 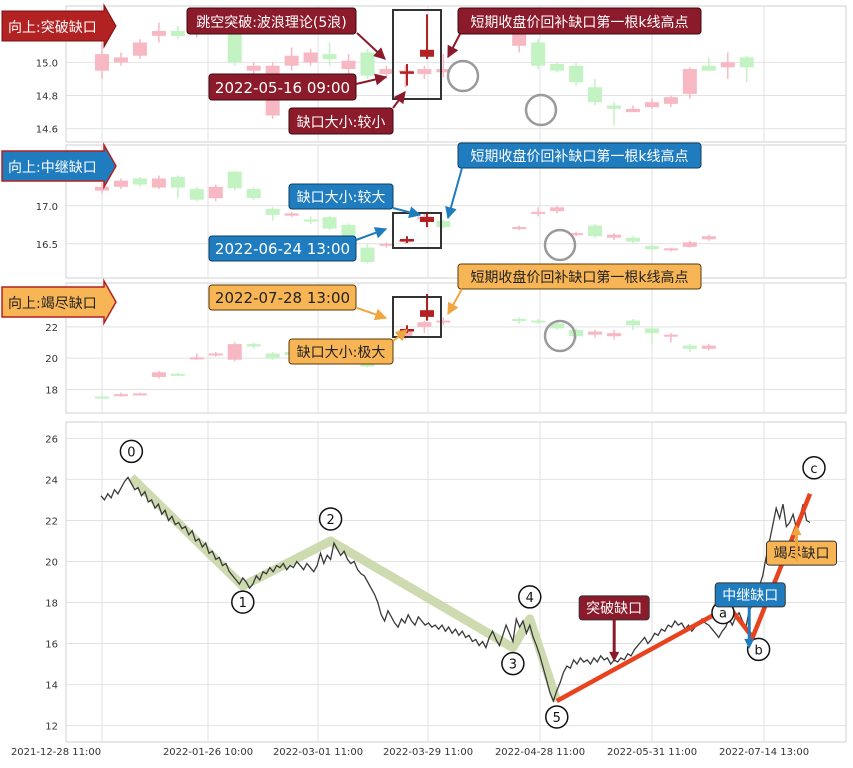 What do you see at coordinates (243, 603) in the screenshot?
I see `wave-label-1: 1` at bounding box center [243, 603].